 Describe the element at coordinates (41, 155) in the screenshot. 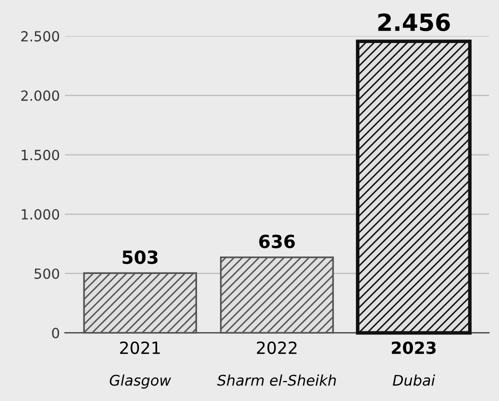

I see `y-tick-label: 1.500` at that location.